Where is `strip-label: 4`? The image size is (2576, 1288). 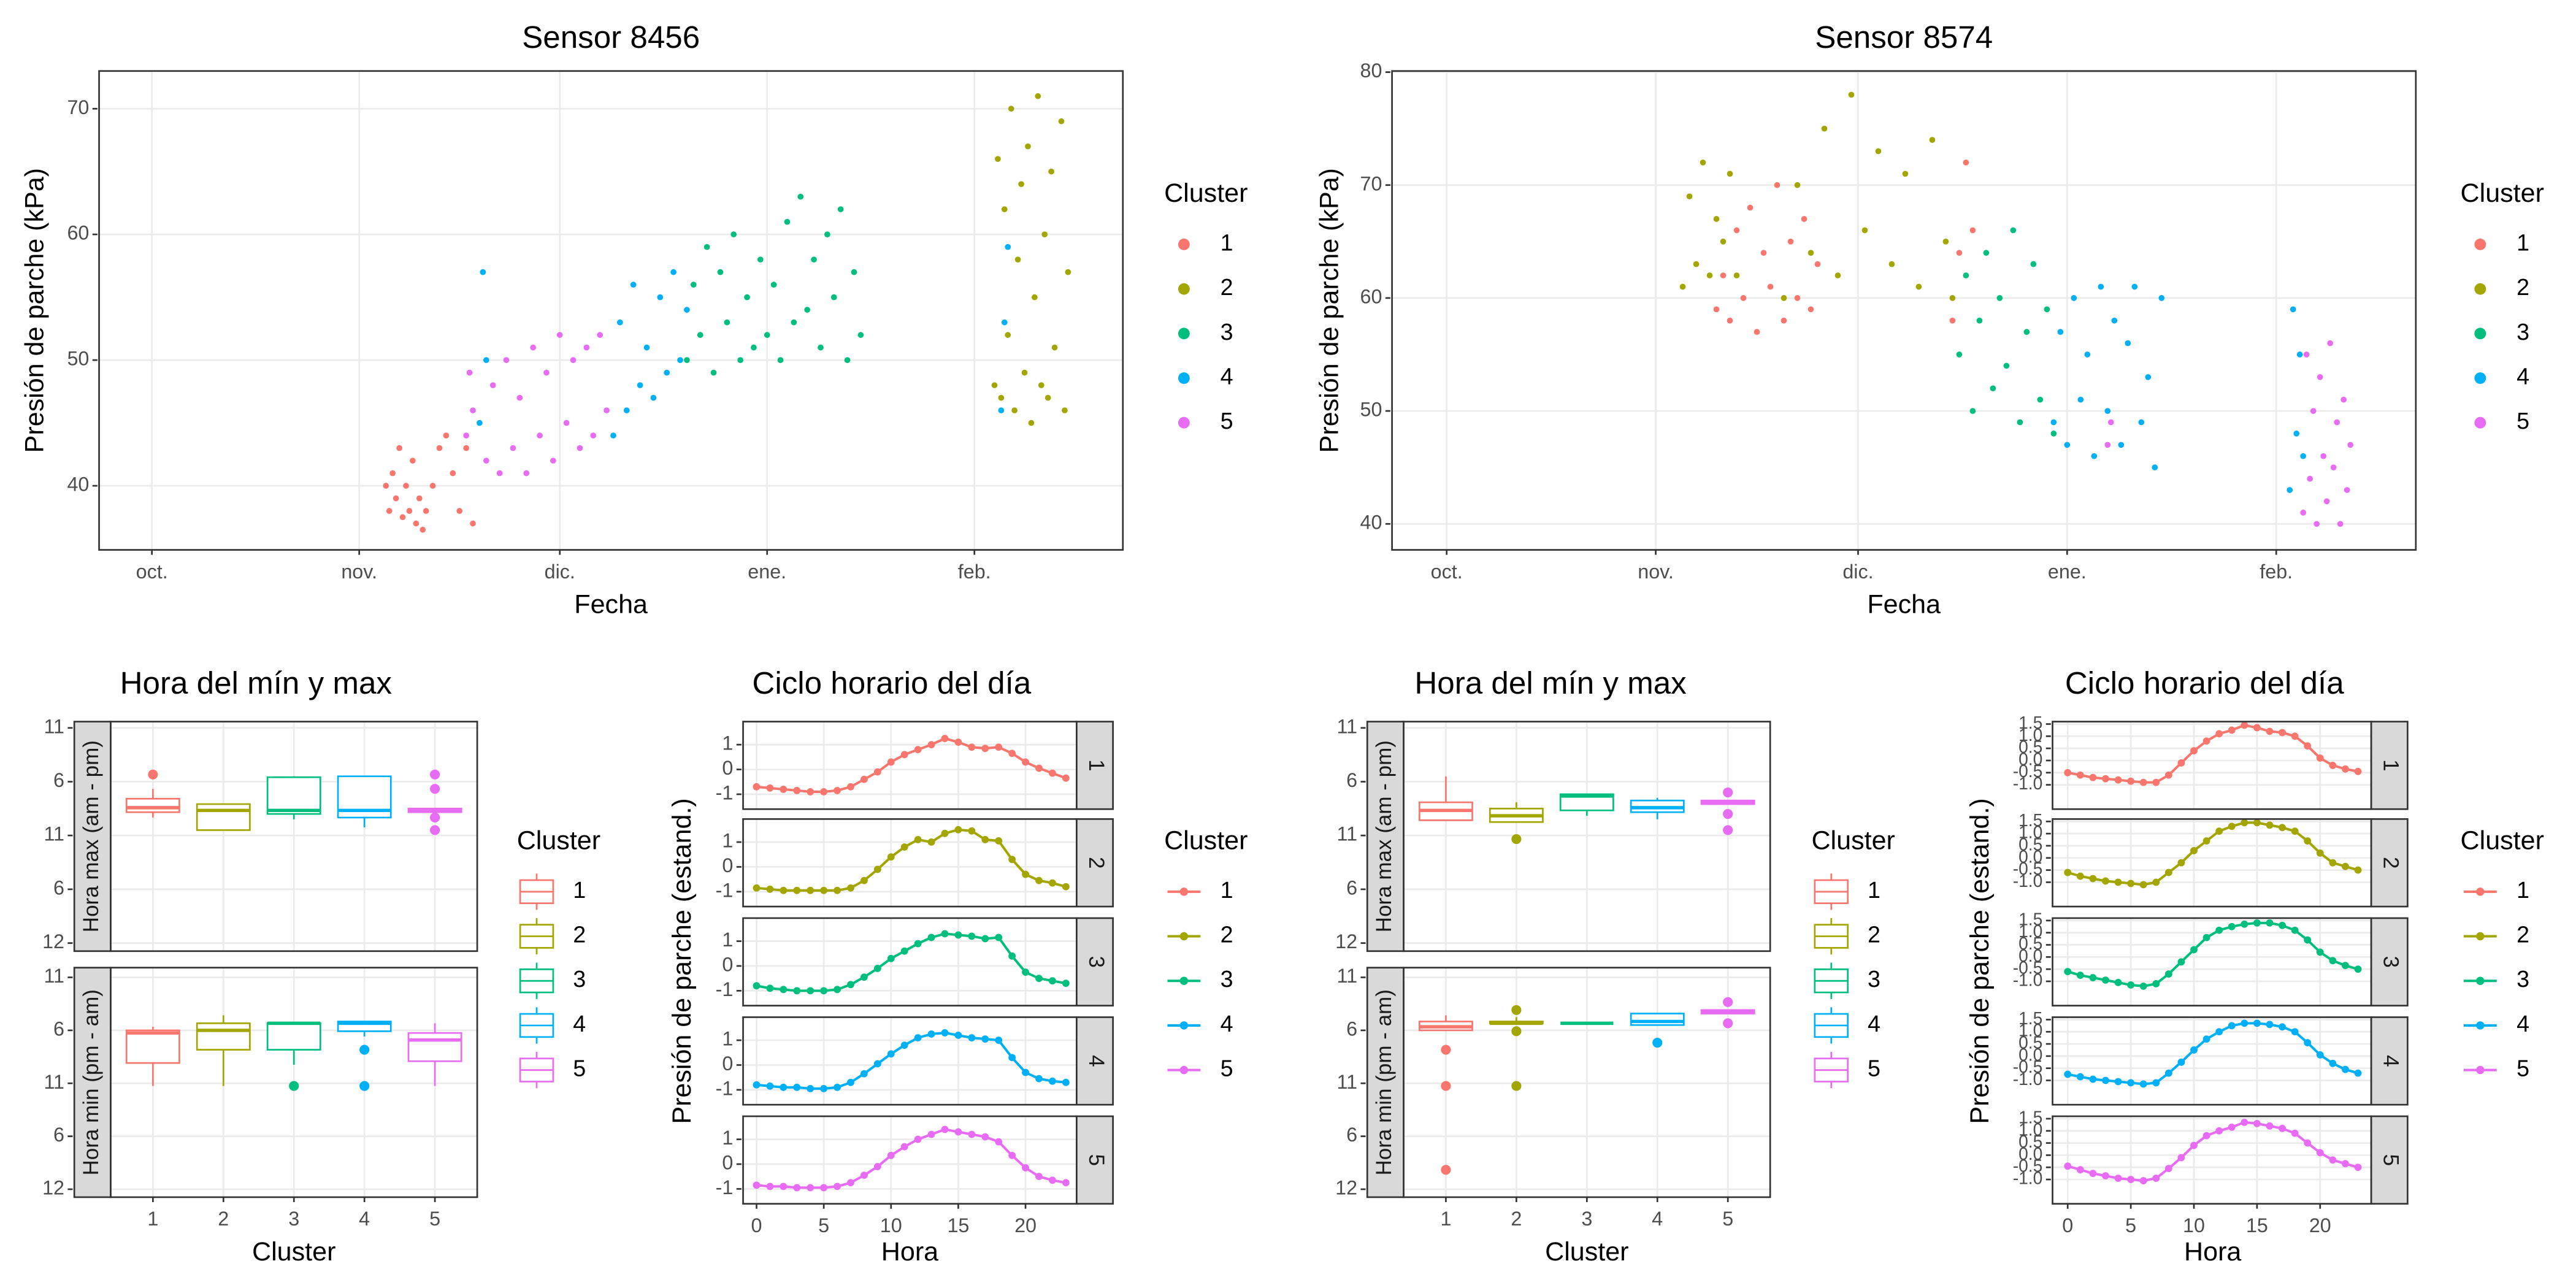
strip-label: 4 is located at coordinates (2391, 1061).